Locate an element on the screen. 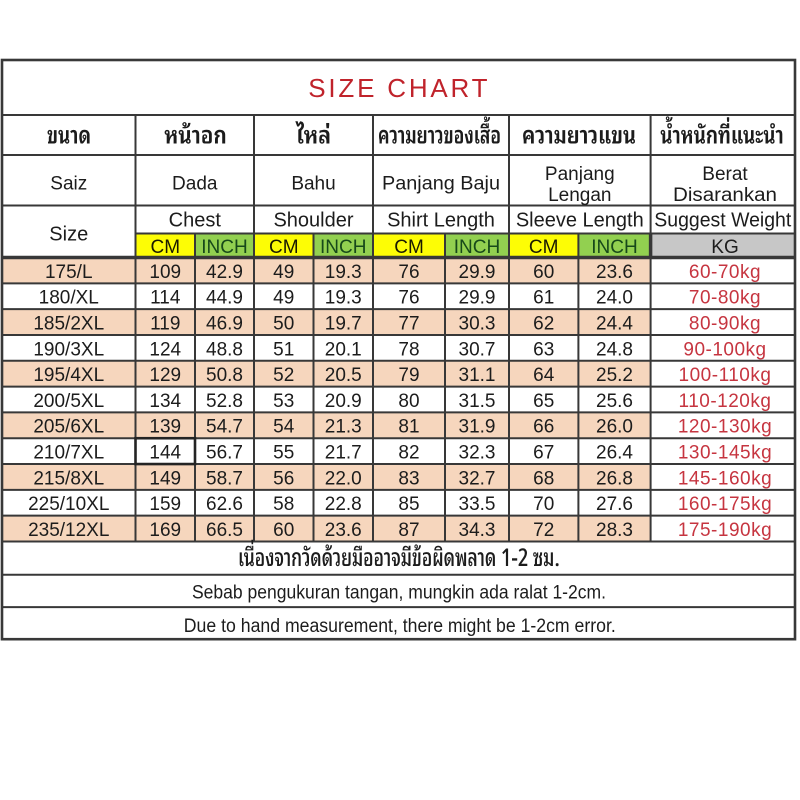  svg-text: 56 is located at coordinates (283, 478).